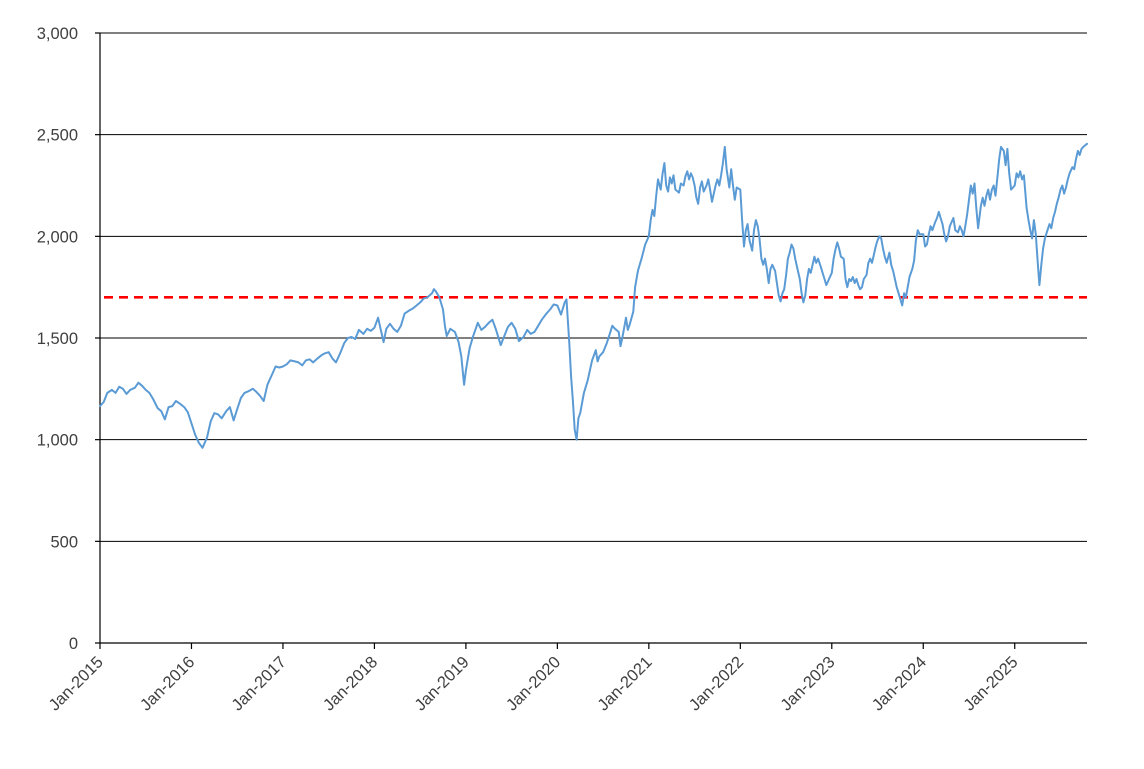 This screenshot has width=1144, height=769. I want to click on y-axis-tick-label: 500, so click(64, 542).